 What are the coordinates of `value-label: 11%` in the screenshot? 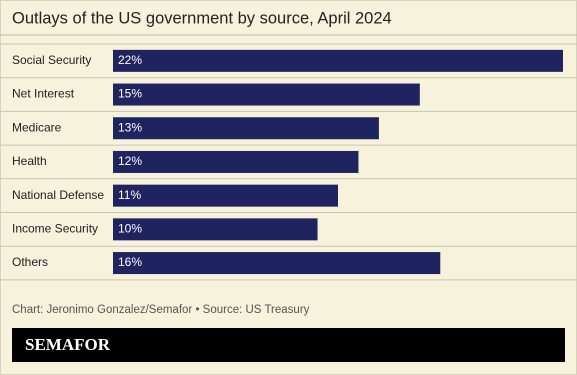 It's located at (129, 195).